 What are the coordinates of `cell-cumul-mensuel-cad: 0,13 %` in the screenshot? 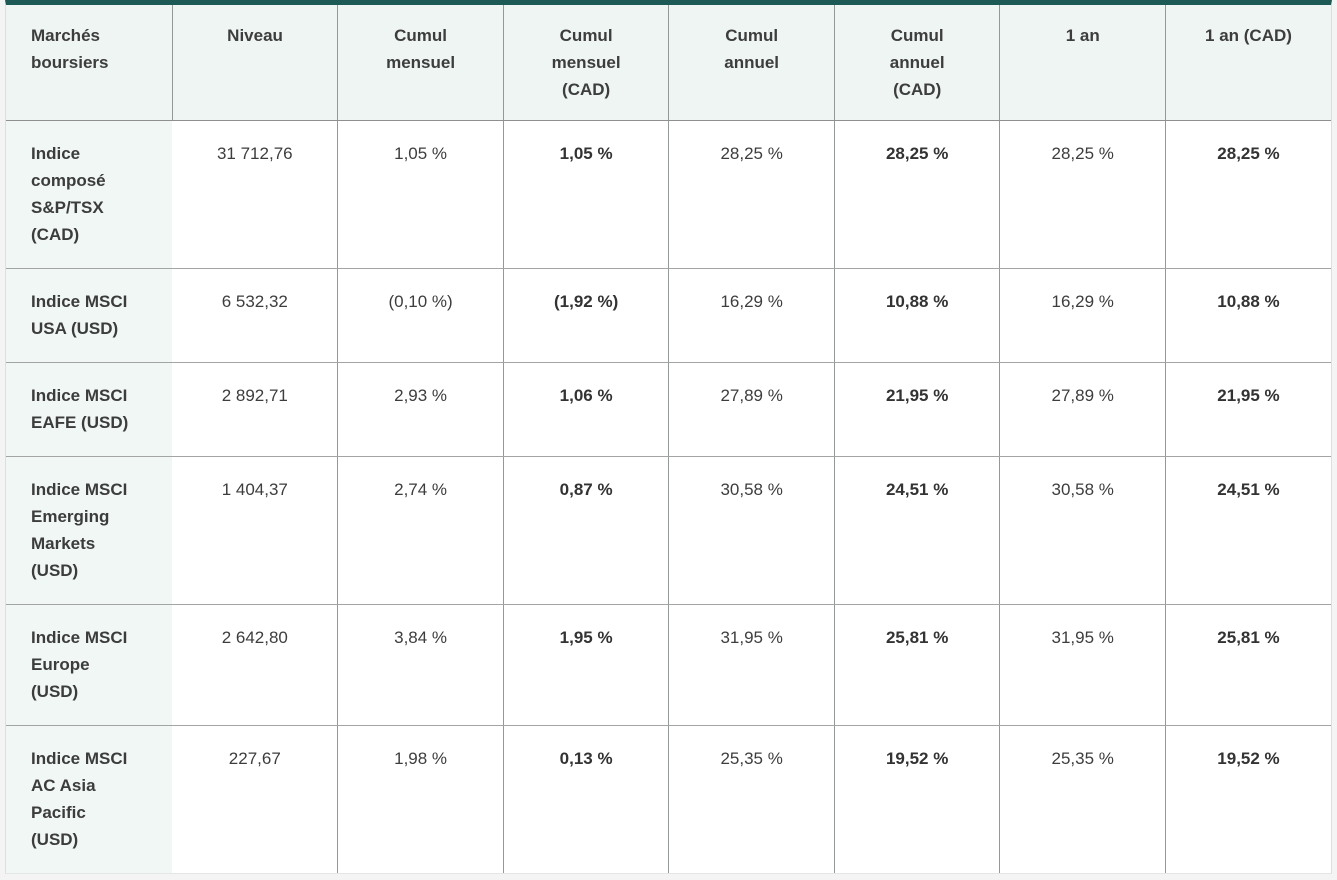 It's located at (586, 799).